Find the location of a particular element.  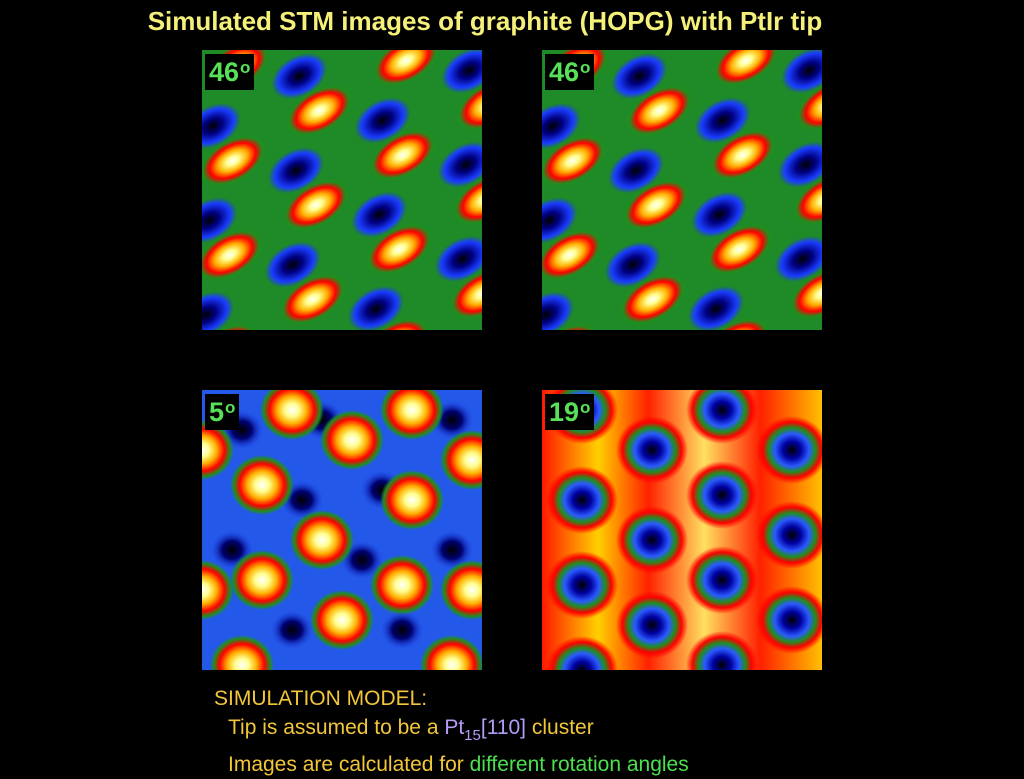

stm-image-panel-3: 5o is located at coordinates (342, 530).